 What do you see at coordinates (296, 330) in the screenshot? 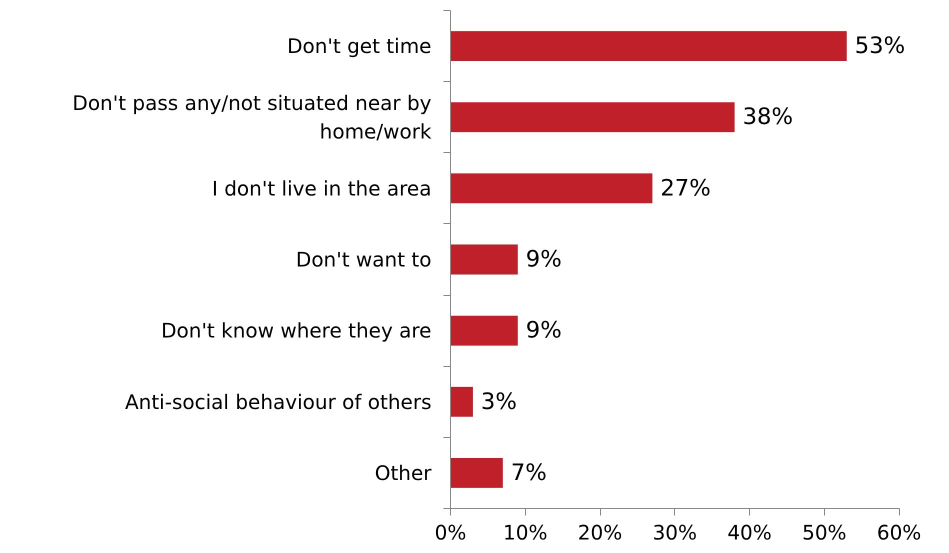
I see `y-tick-label: Don't know where they are` at bounding box center [296, 330].